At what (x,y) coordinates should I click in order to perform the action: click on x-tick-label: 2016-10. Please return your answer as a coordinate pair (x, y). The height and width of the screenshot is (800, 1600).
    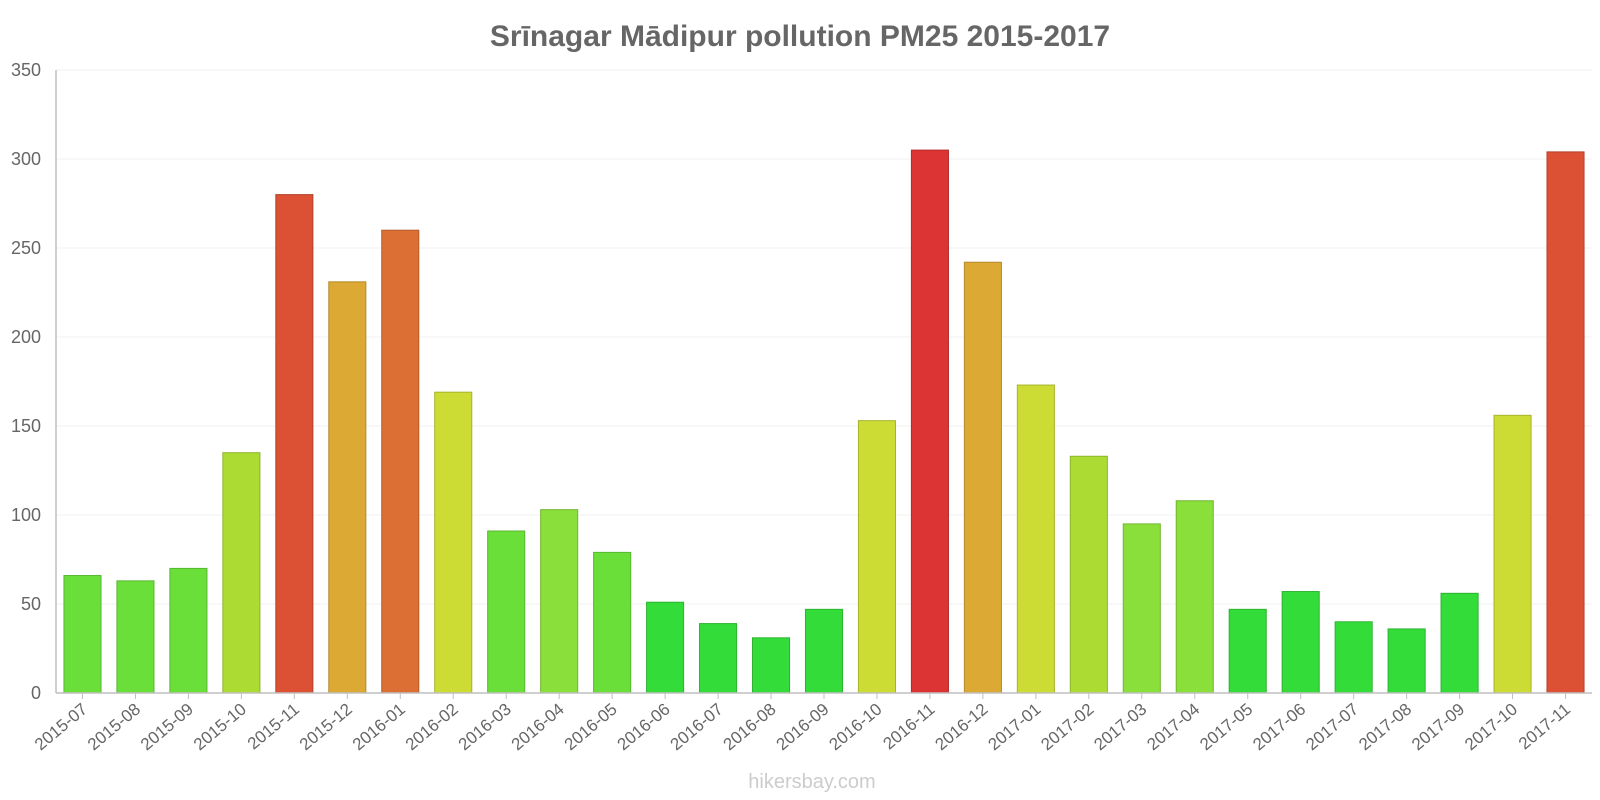
    Looking at the image, I should click on (856, 727).